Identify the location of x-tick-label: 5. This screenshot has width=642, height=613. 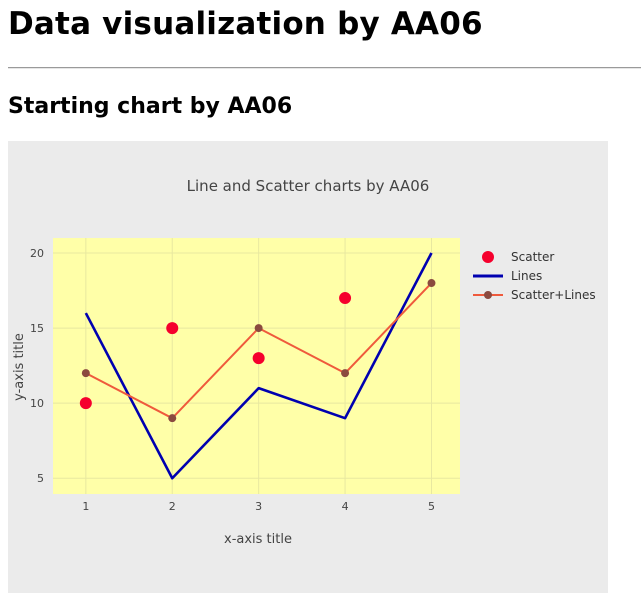
(431, 506).